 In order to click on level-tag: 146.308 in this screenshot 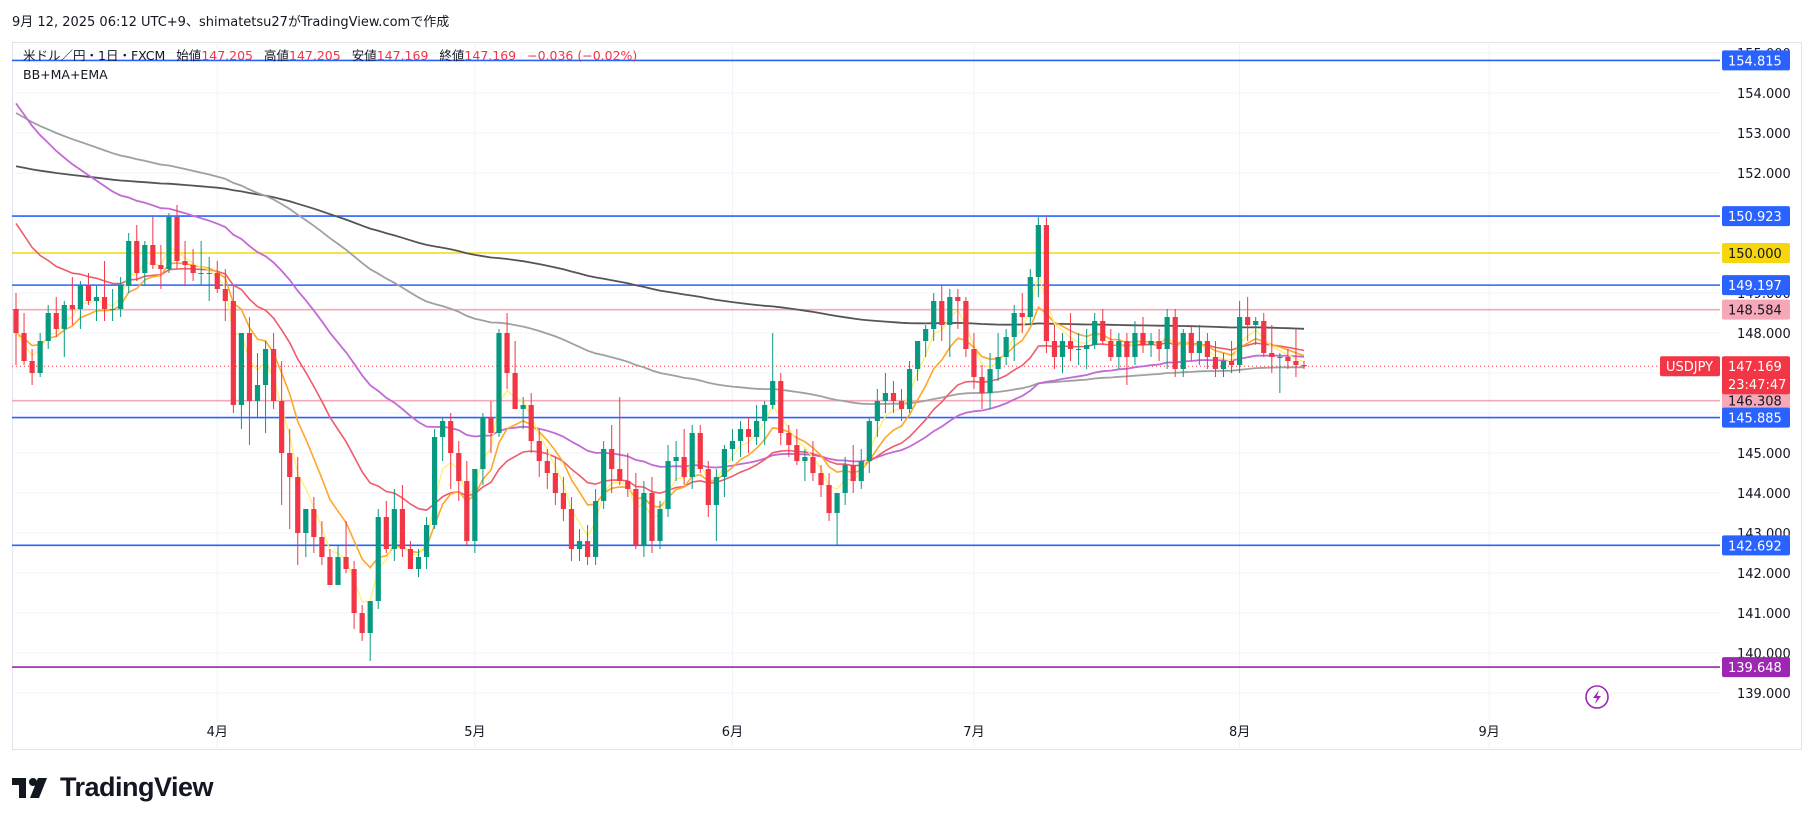, I will do `click(1756, 400)`.